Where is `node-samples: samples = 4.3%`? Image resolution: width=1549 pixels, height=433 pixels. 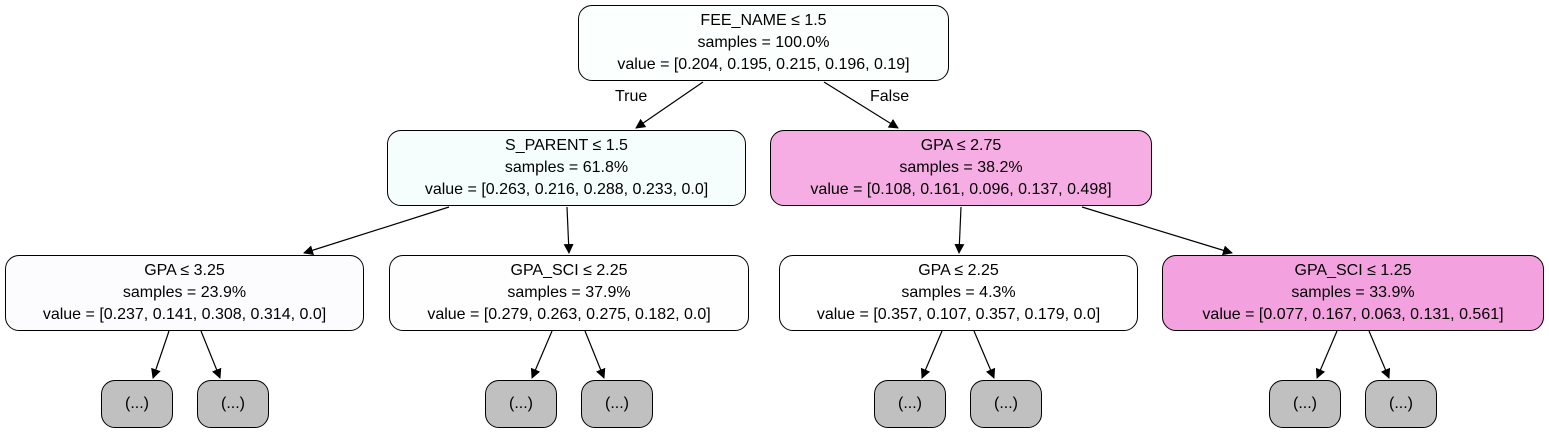
node-samples: samples = 4.3% is located at coordinates (958, 292).